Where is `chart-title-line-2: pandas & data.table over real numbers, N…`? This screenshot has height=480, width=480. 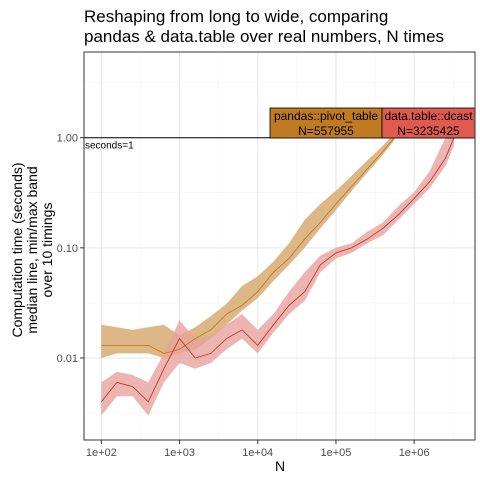
chart-title-line-2: pandas & data.table over real numbers, N… is located at coordinates (264, 36).